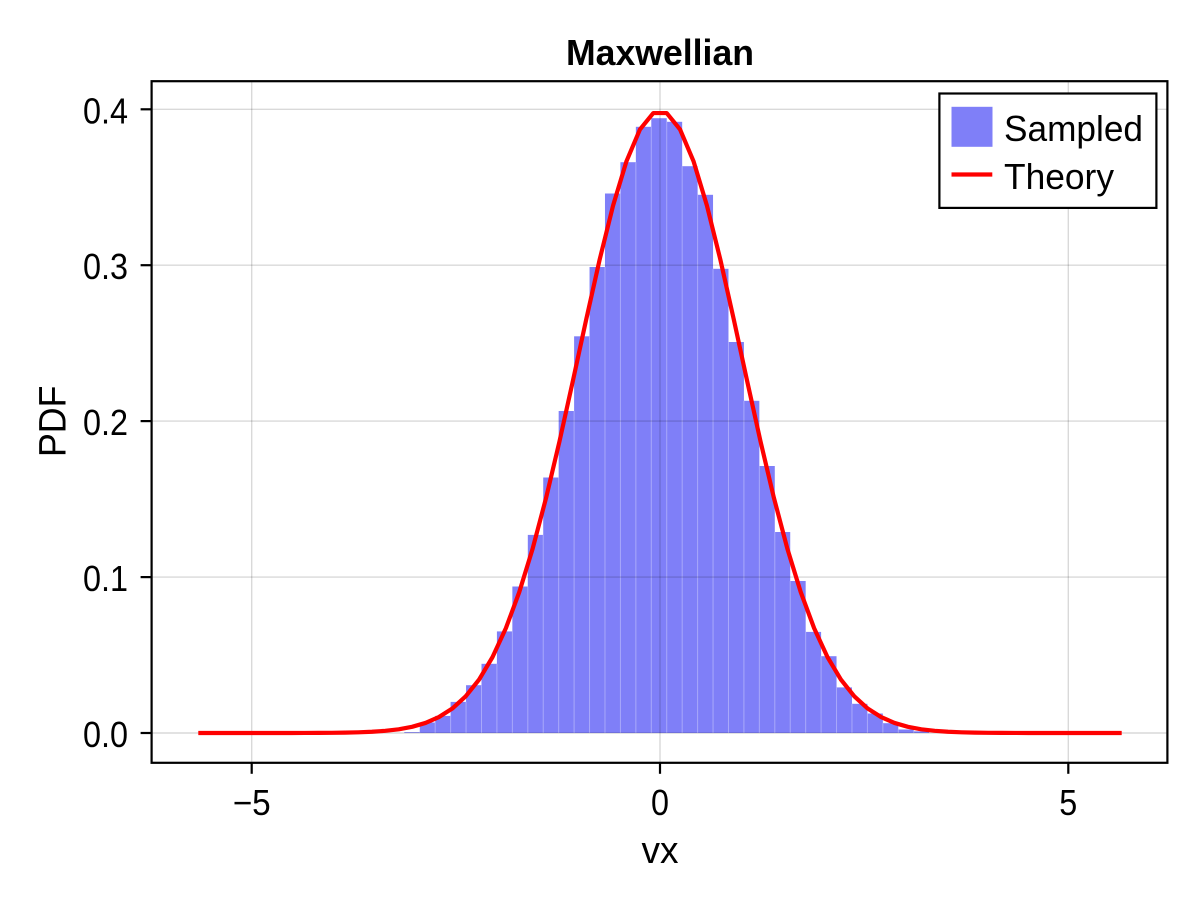 The height and width of the screenshot is (900, 1200). What do you see at coordinates (105, 266) in the screenshot?
I see `svg-text: 0.3` at bounding box center [105, 266].